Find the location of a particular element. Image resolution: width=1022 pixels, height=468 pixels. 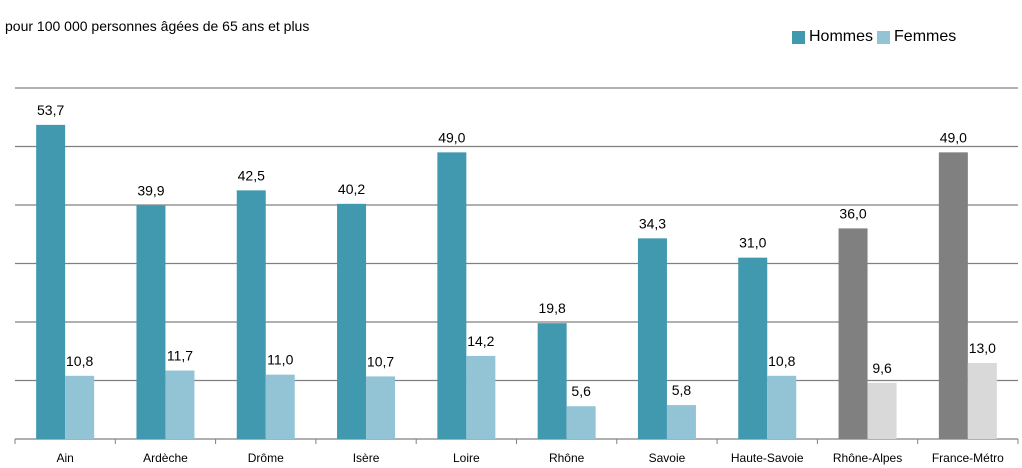

data-label-hommes-isere: 40,2 is located at coordinates (351, 189).